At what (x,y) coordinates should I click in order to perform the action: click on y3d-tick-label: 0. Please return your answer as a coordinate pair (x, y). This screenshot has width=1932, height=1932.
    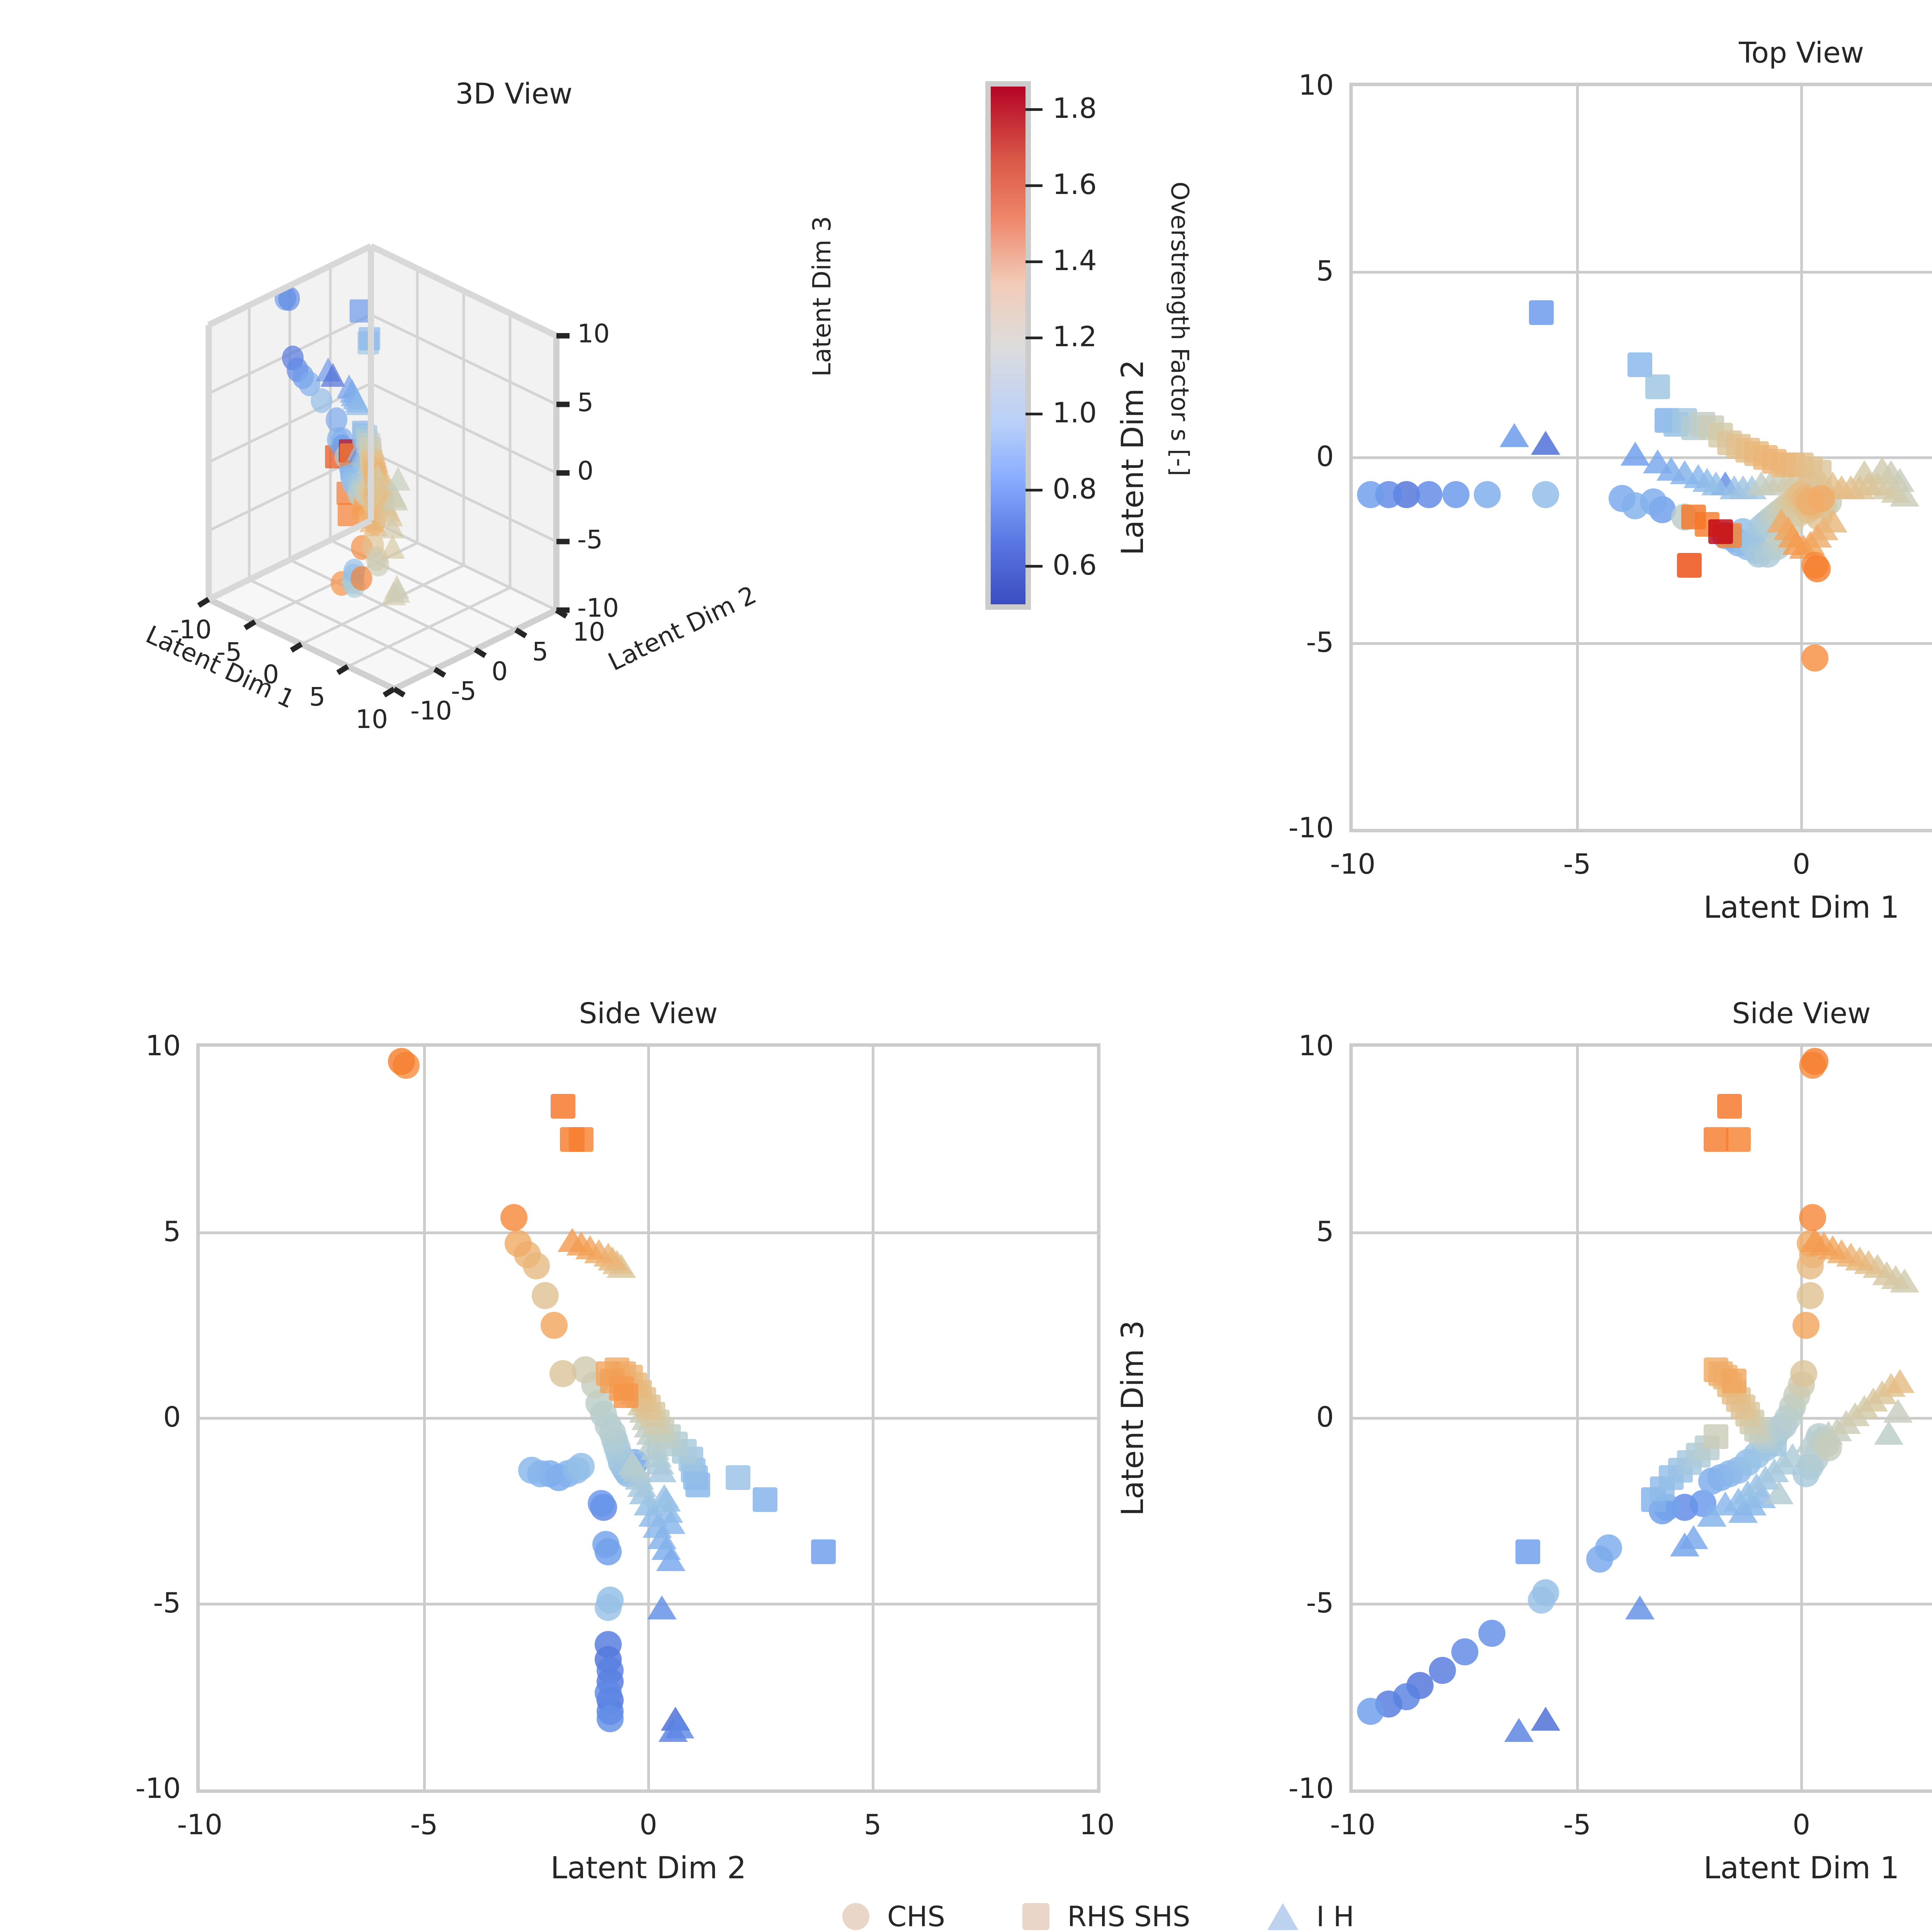
    Looking at the image, I should click on (500, 671).